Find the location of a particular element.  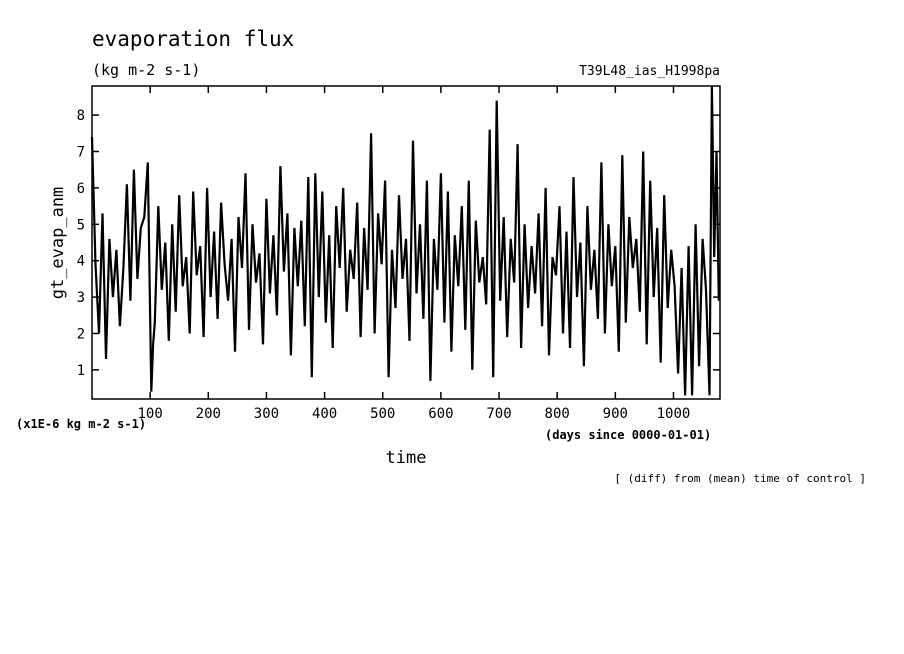

scale-note: (x1E-6 kg m-2 s-1) is located at coordinates (81, 424).